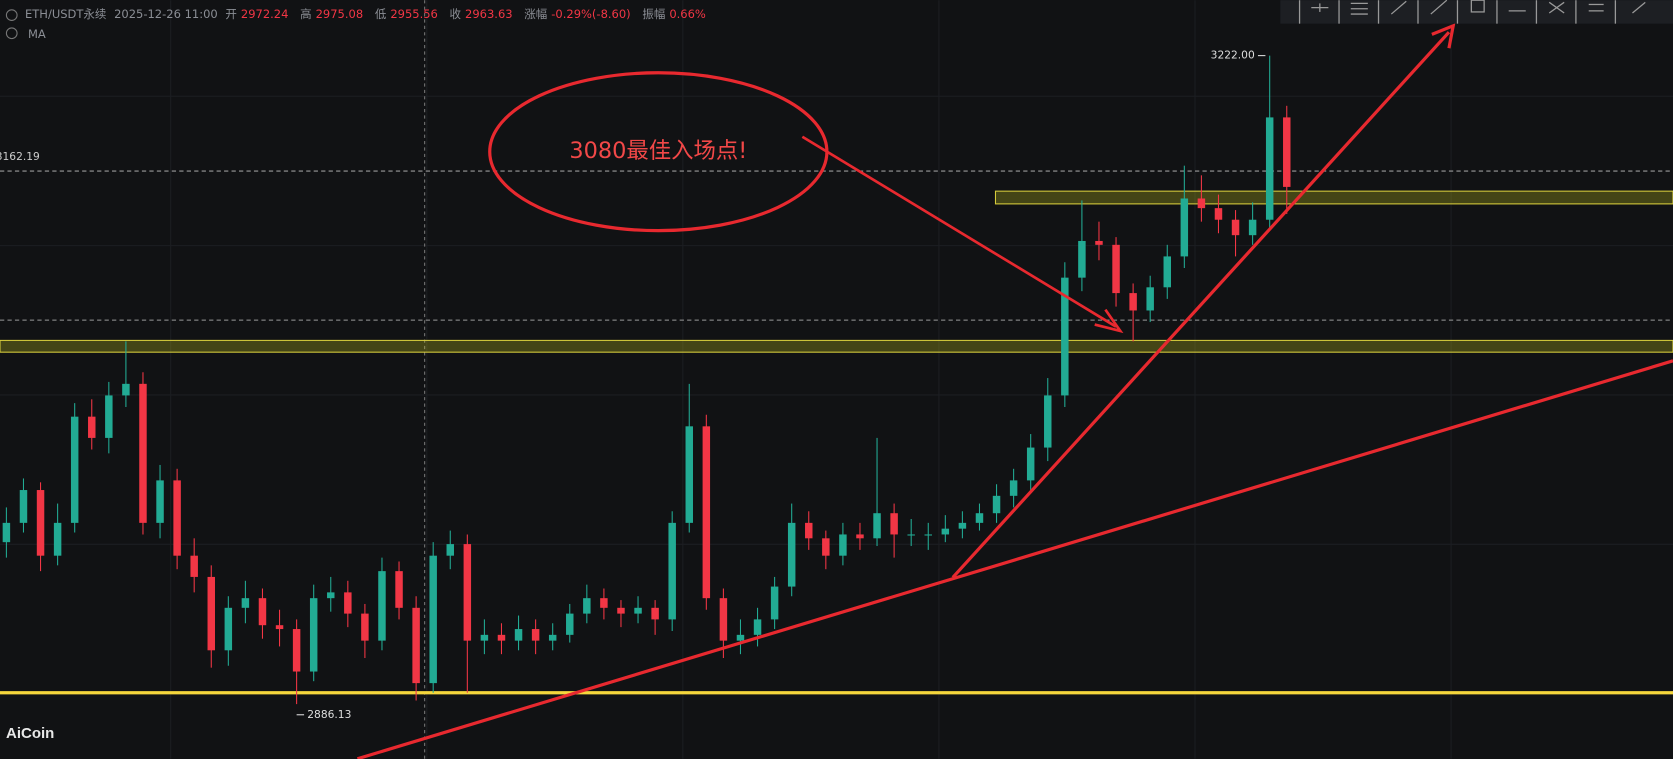  I want to click on time: 2025-12-26 11:00, so click(166, 14).